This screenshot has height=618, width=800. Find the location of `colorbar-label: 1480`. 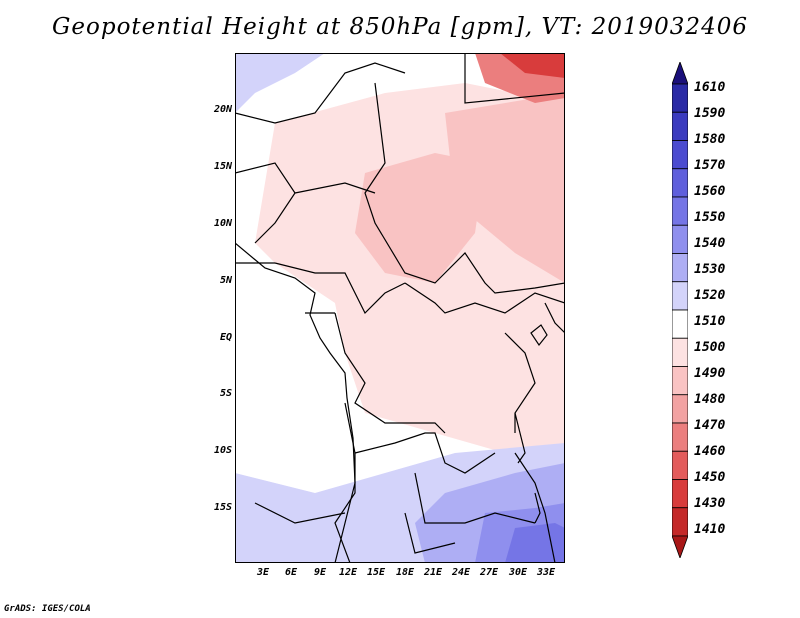

colorbar-label: 1480 is located at coordinates (710, 399).